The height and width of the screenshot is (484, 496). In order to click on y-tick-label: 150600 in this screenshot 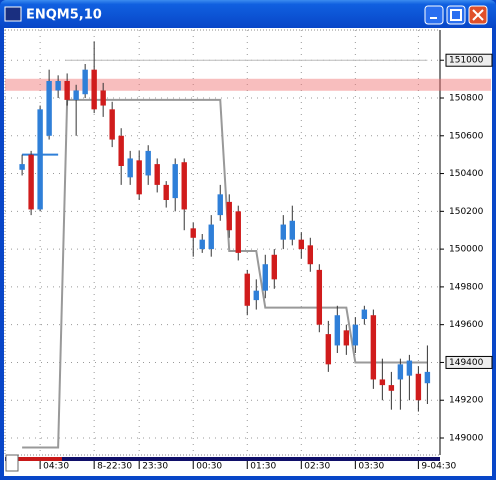, I will do `click(466, 136)`.